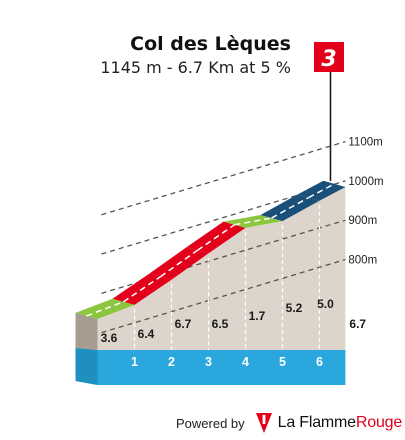 Image resolution: width=405 pixels, height=440 pixels. I want to click on gradient-label: 5.0, so click(325, 304).